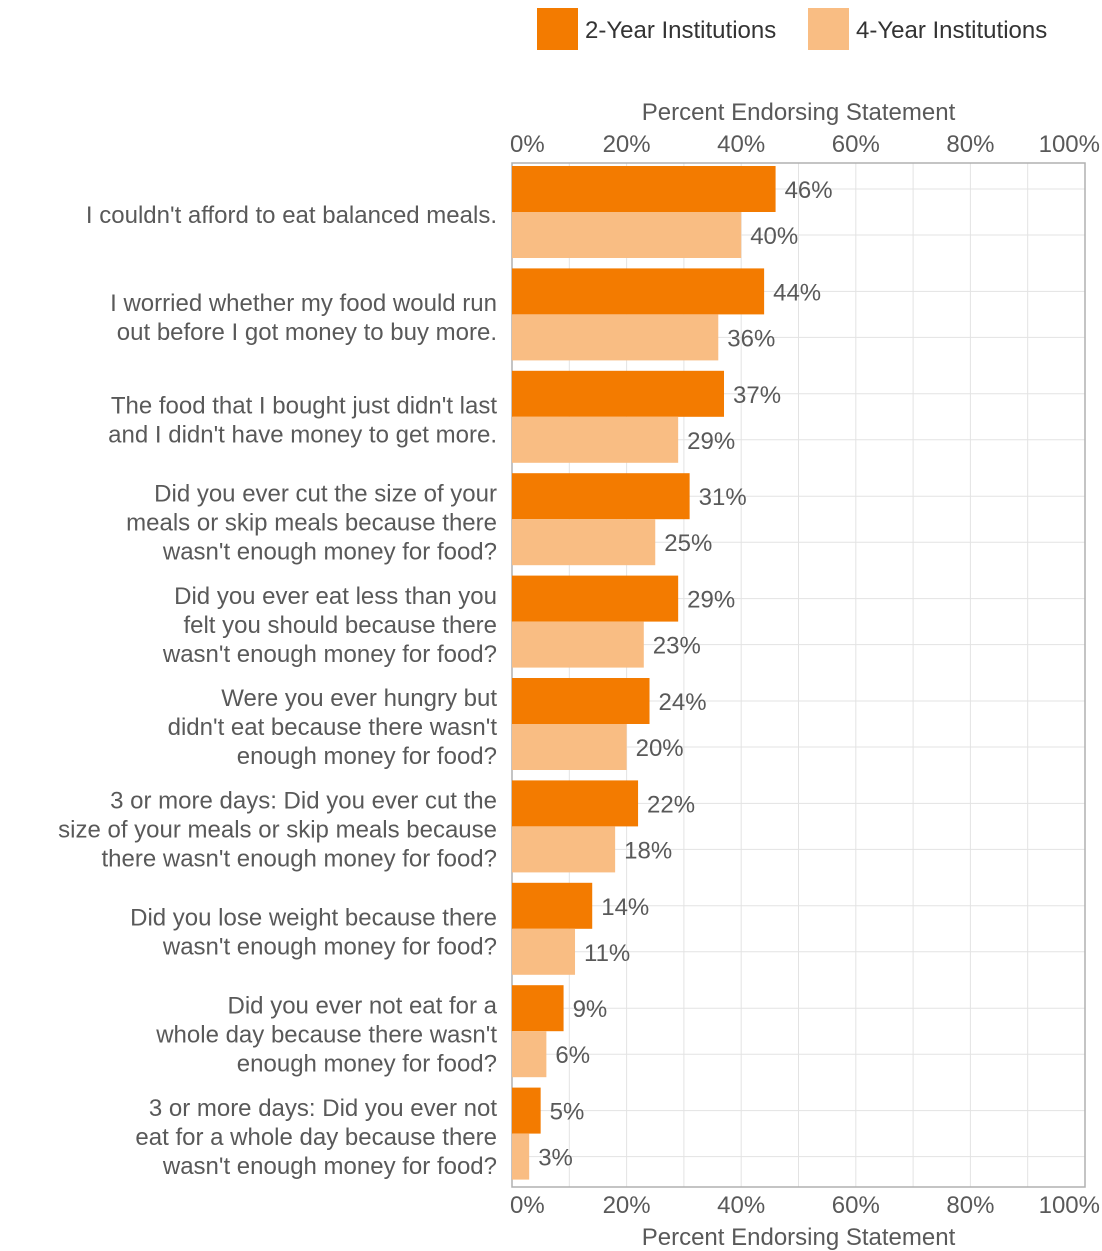 The image size is (1102, 1251). I want to click on data-label: 14%, so click(625, 907).